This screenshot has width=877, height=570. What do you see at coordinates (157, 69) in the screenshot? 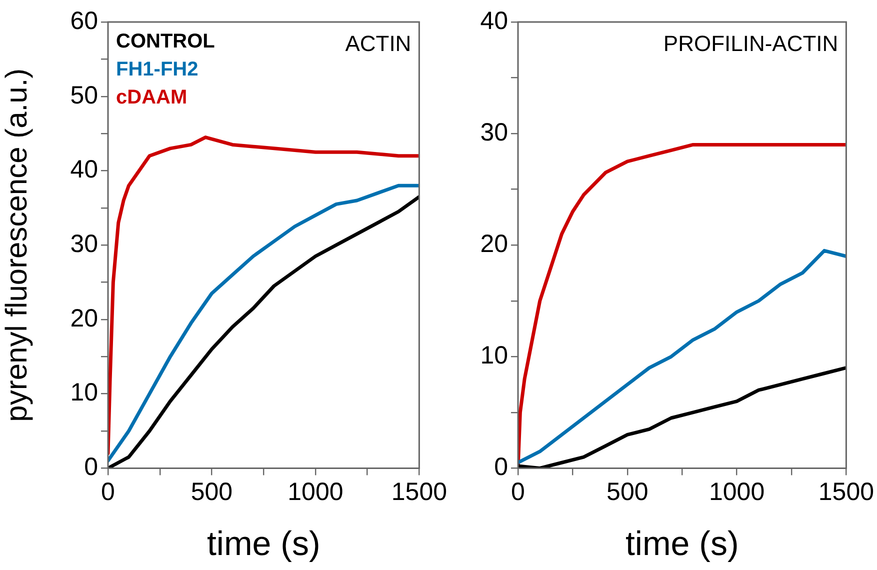
I see `text: FH1-FH2` at bounding box center [157, 69].